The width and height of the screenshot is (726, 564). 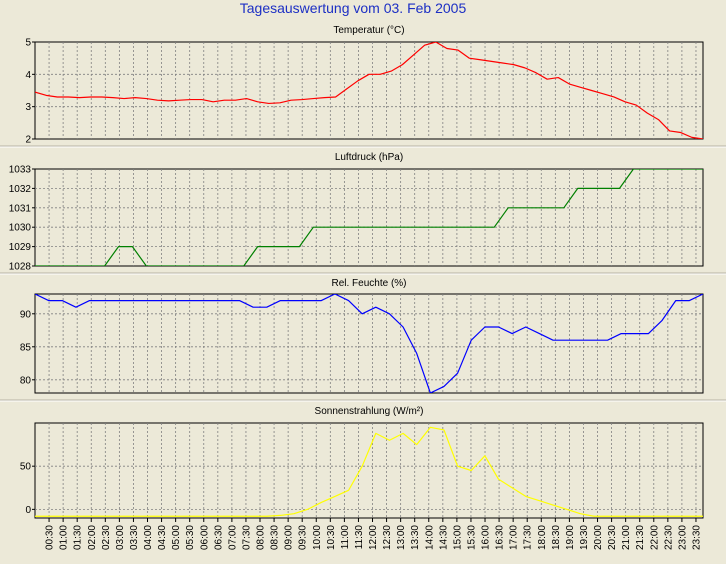 What do you see at coordinates (28, 107) in the screenshot?
I see `y-tick-label: 3` at bounding box center [28, 107].